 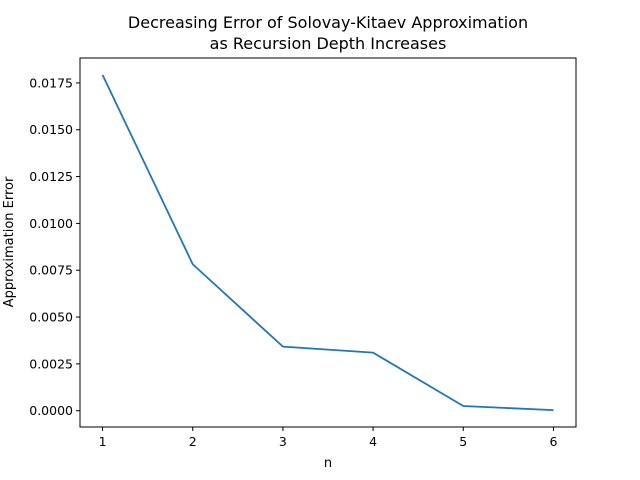 What do you see at coordinates (51, 317) in the screenshot?
I see `y-tick-label: 0.0050` at bounding box center [51, 317].